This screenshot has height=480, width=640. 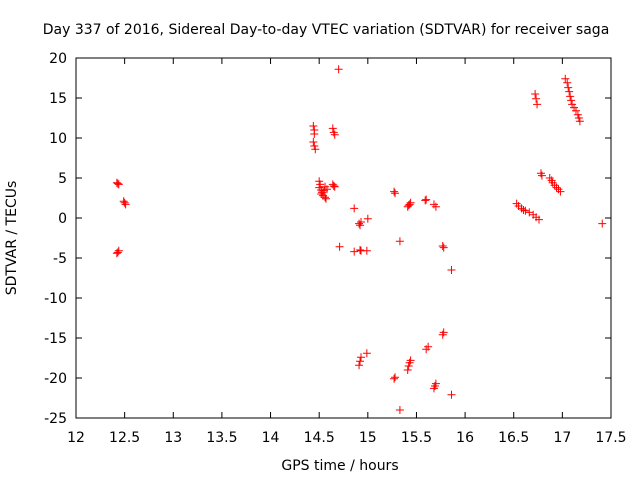 What do you see at coordinates (368, 438) in the screenshot?
I see `x-tick-label: 15` at bounding box center [368, 438].